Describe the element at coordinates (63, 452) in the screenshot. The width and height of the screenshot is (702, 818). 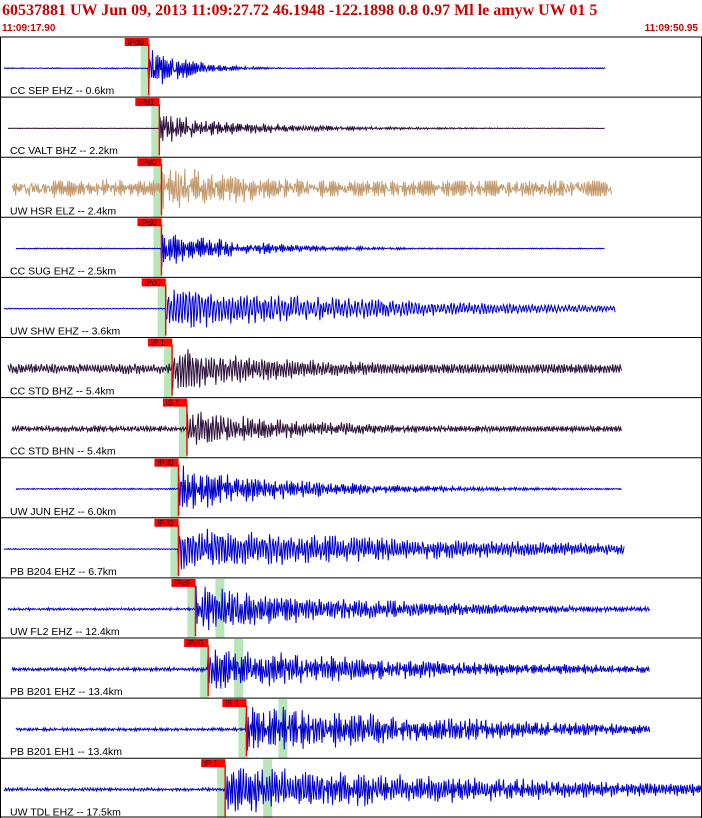
I see `station-label: CC STD BHN -- 5.4km` at that location.